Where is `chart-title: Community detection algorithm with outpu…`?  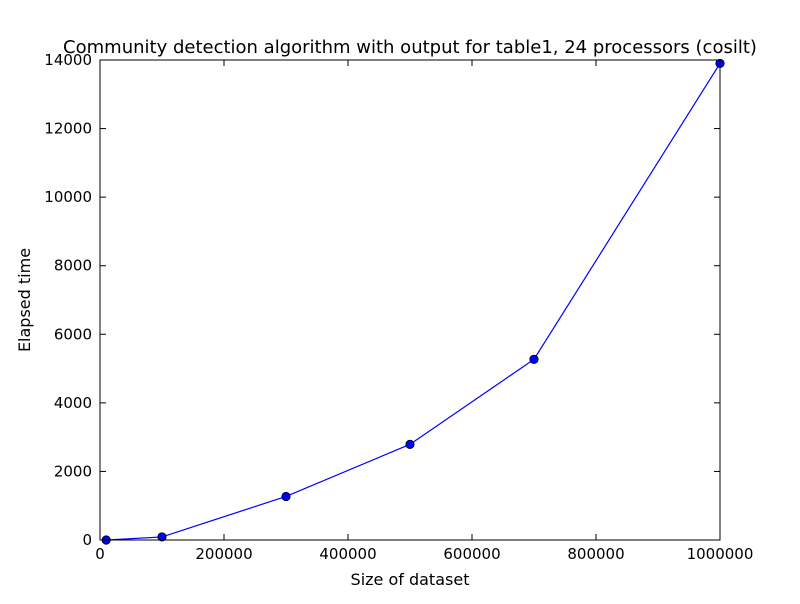 chart-title: Community detection algorithm with outpu… is located at coordinates (410, 47).